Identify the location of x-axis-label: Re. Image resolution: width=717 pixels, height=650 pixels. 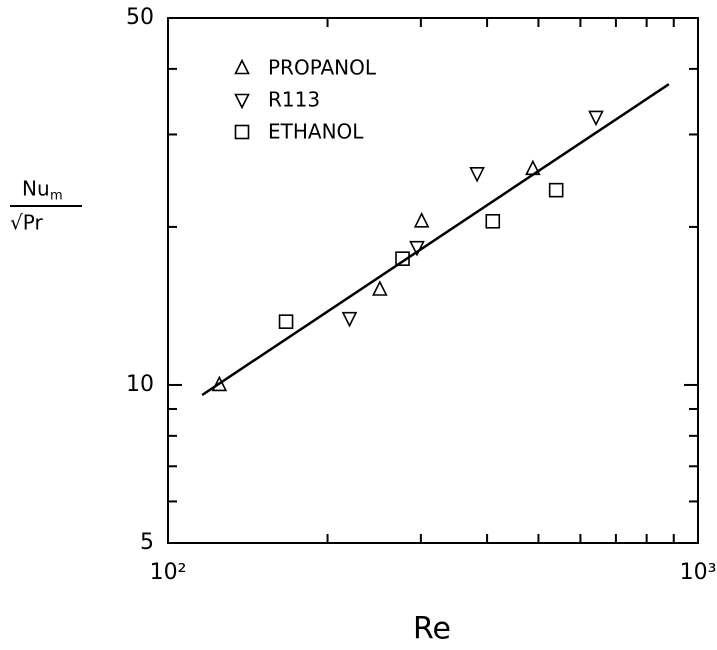
(432, 629).